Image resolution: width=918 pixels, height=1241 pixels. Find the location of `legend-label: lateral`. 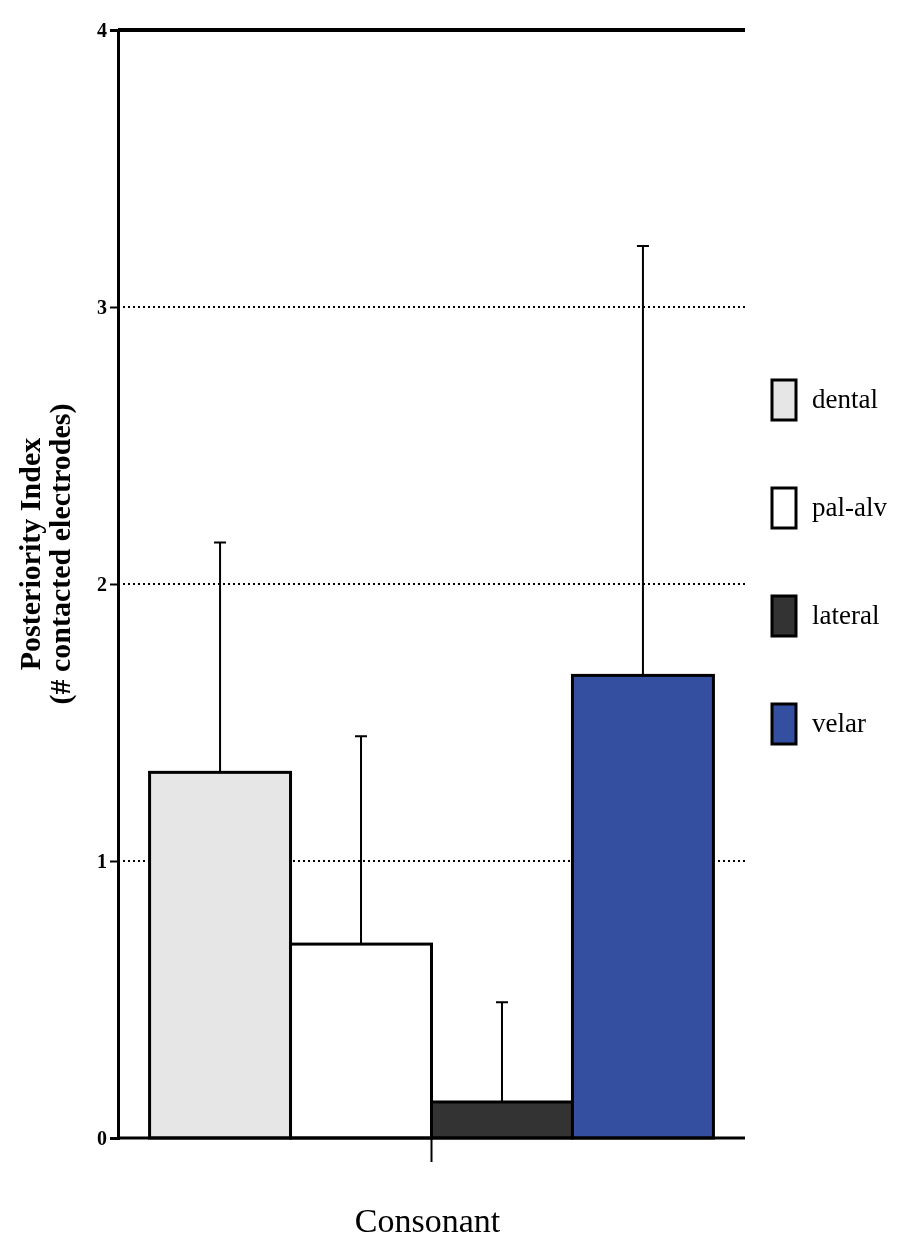

legend-label: lateral is located at coordinates (846, 615).